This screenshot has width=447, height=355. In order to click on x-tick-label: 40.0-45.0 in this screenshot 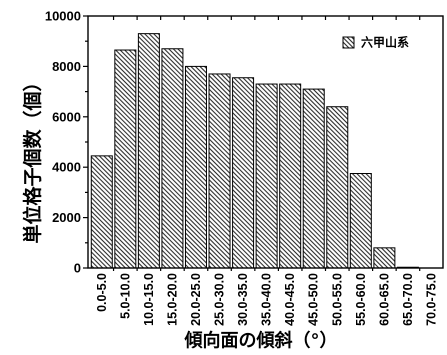, I will do `click(290, 299)`.